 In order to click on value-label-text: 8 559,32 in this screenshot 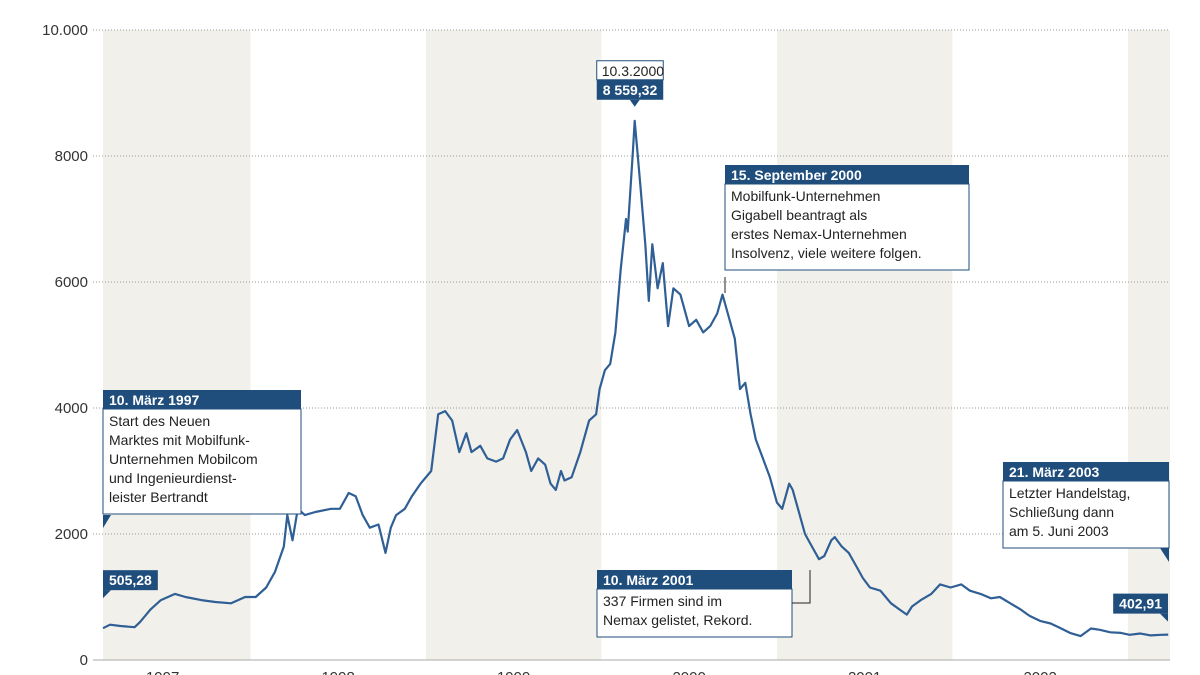, I will do `click(630, 90)`.